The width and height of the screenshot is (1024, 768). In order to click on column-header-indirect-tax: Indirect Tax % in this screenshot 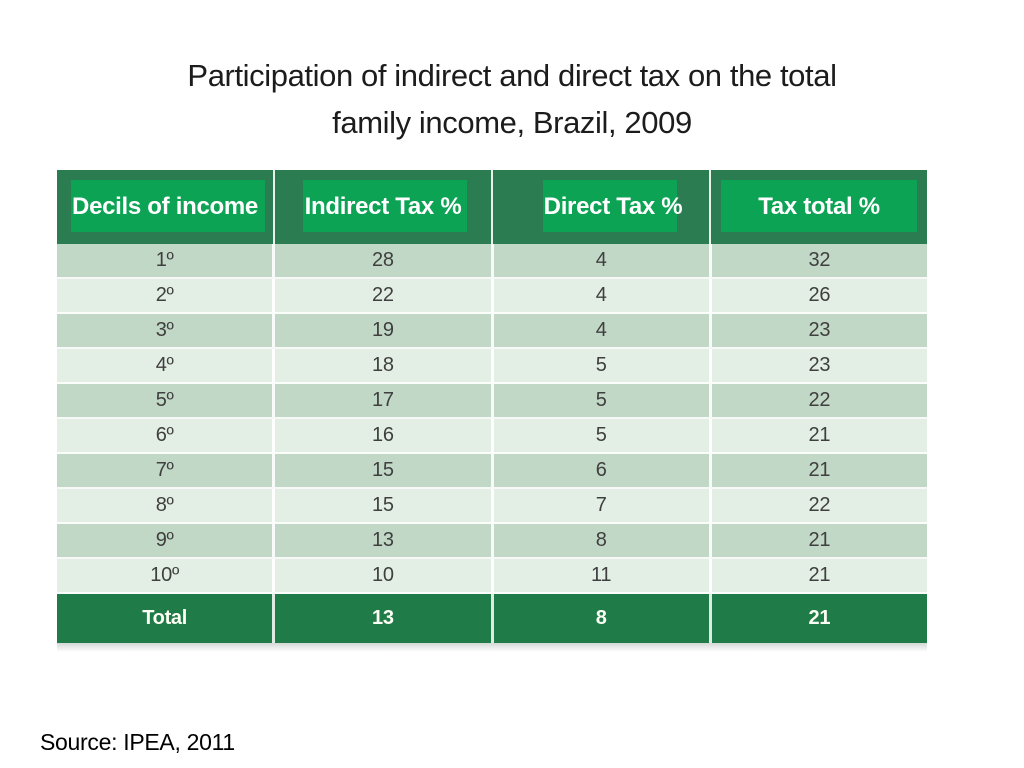, I will do `click(384, 207)`.